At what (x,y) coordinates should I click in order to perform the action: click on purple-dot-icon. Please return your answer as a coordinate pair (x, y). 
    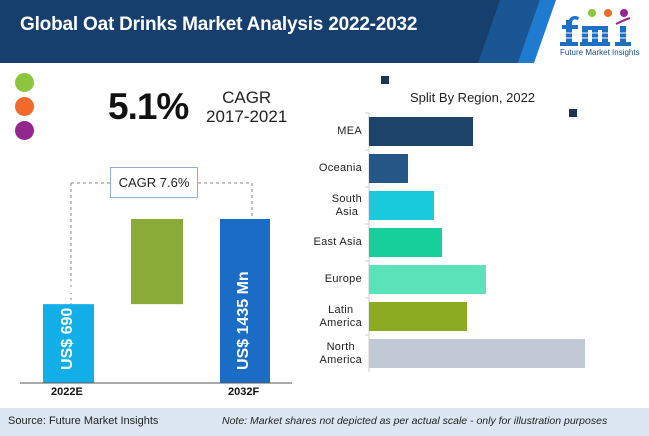
    Looking at the image, I should click on (24, 130).